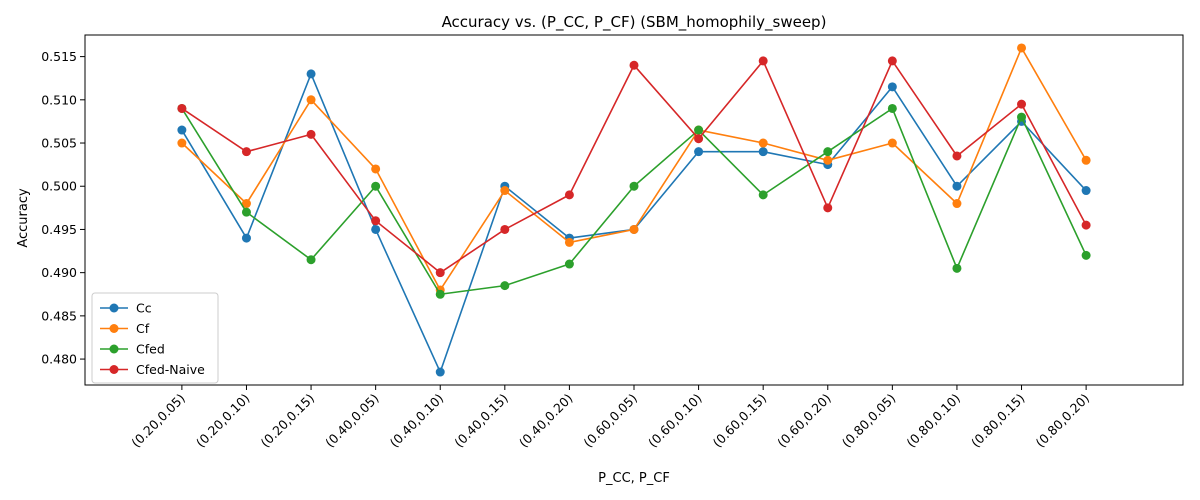 This screenshot has width=1200, height=500. Describe the element at coordinates (287, 421) in the screenshot. I see `x-tick-label: (0.20,0.15)` at that location.